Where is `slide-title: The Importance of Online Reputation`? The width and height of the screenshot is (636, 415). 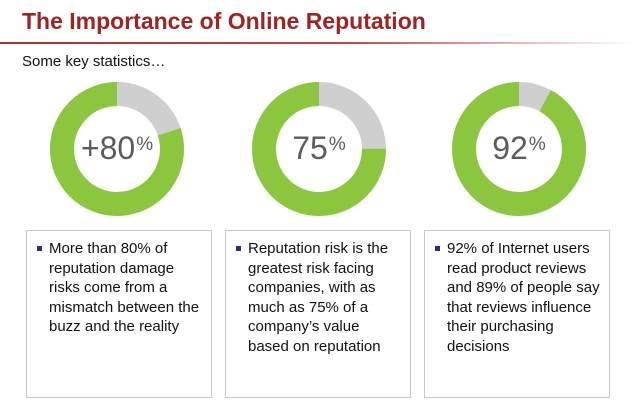 slide-title: The Importance of Online Reputation is located at coordinates (224, 21).